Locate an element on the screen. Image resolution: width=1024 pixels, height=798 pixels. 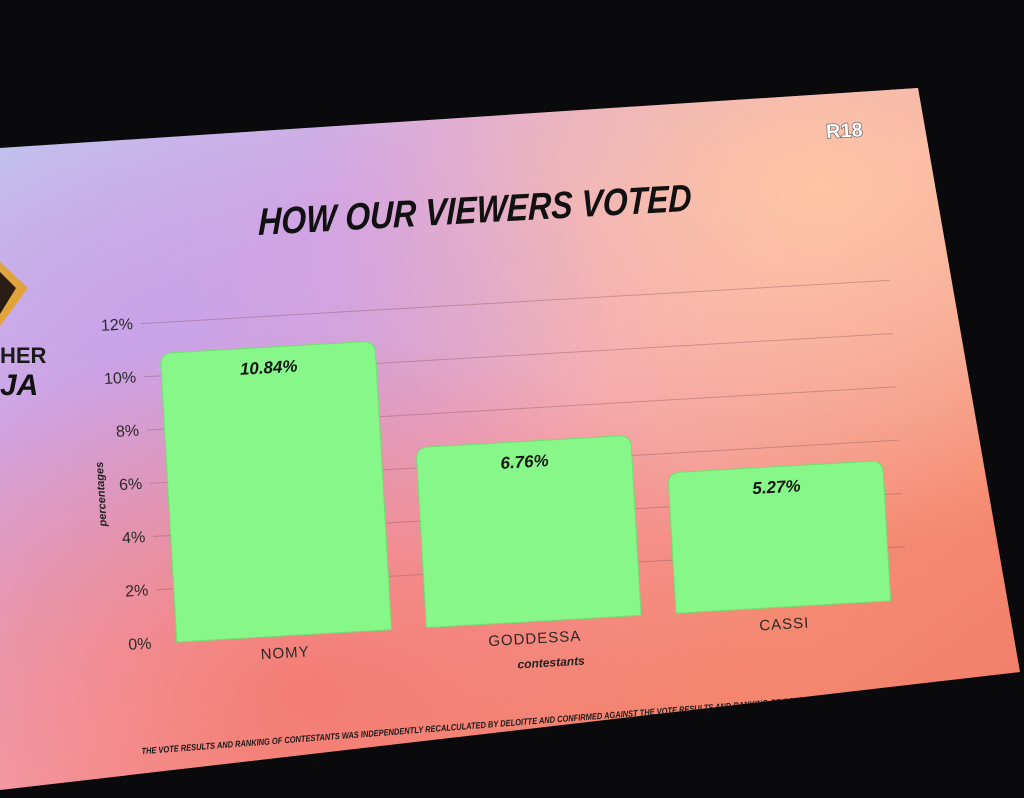
x-axis-label: contestants is located at coordinates (551, 663).